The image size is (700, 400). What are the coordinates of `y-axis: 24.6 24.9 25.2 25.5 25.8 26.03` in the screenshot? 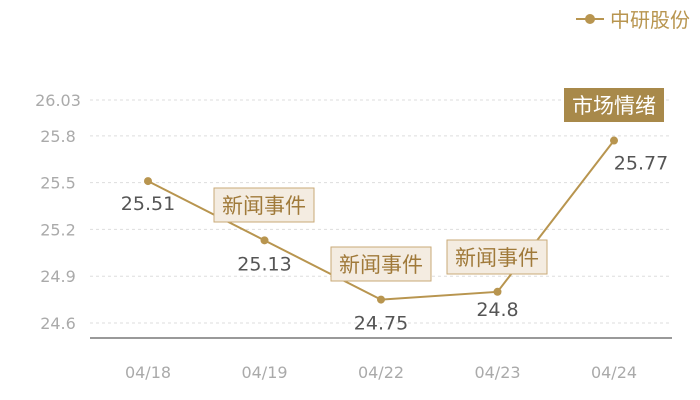 It's located at (58, 212).